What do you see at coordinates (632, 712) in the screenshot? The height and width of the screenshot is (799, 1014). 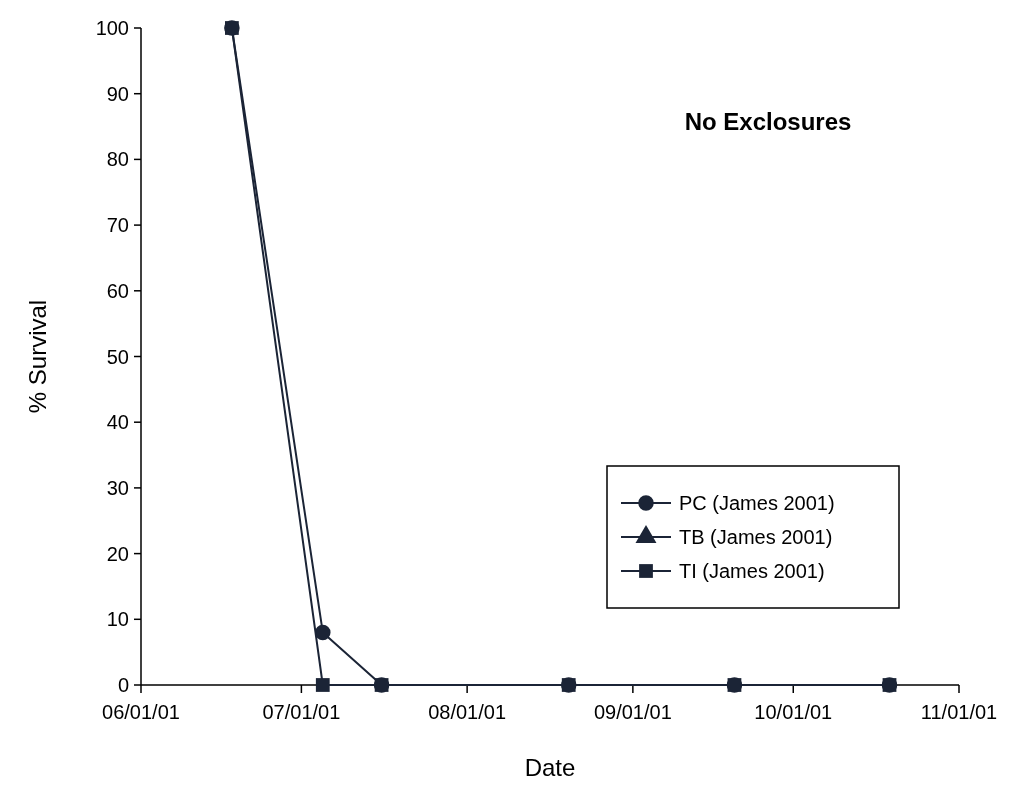 I see `x-tick-label: 09/01/01` at bounding box center [632, 712].